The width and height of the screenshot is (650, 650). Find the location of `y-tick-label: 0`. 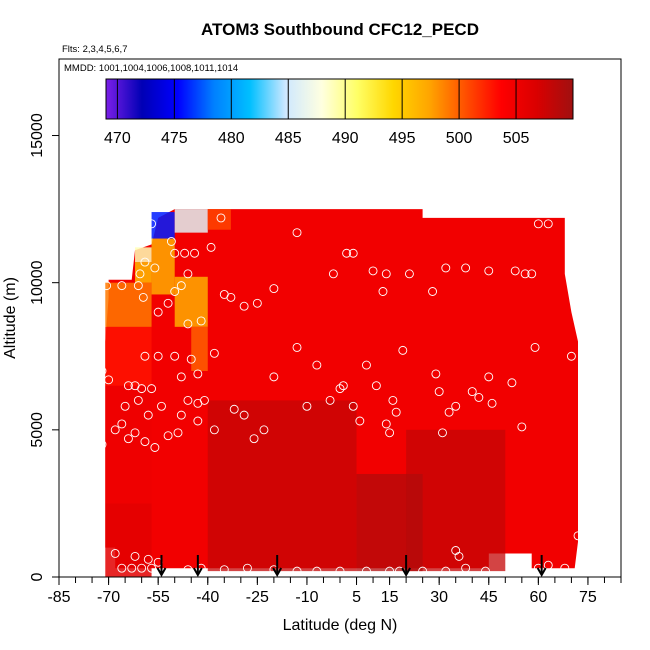

y-tick-label: 0 is located at coordinates (37, 576).